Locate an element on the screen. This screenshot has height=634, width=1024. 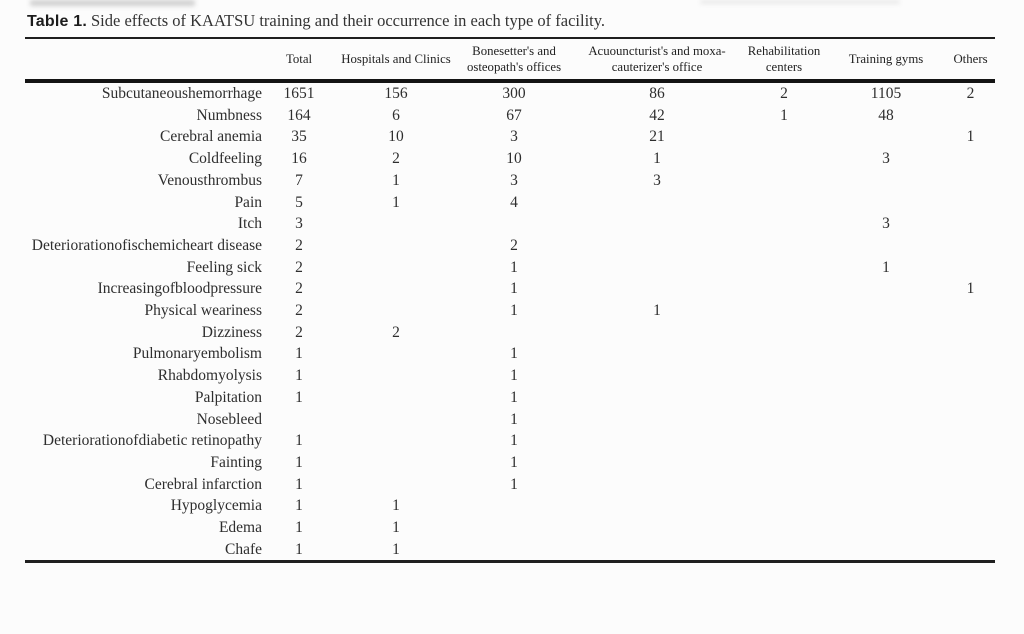
row-label: Pain is located at coordinates (248, 202).